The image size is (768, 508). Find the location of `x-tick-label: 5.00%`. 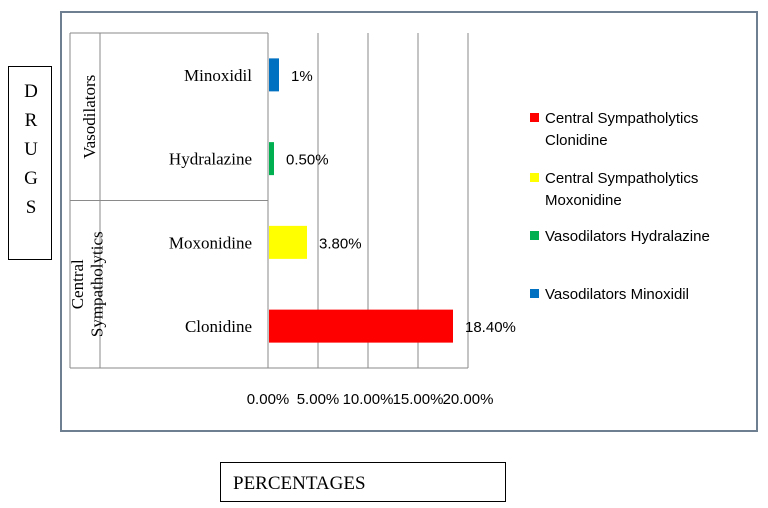

x-tick-label: 5.00% is located at coordinates (318, 399).